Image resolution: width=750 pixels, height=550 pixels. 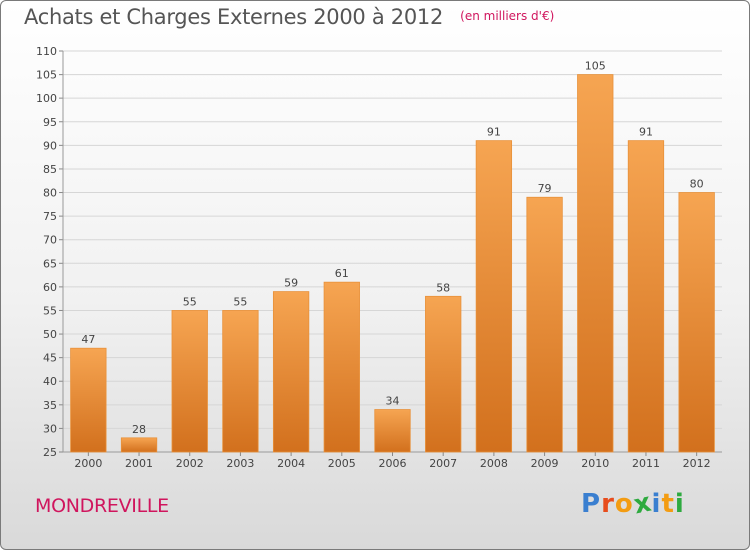 I want to click on y-tick-label: 95, so click(x=50, y=122).